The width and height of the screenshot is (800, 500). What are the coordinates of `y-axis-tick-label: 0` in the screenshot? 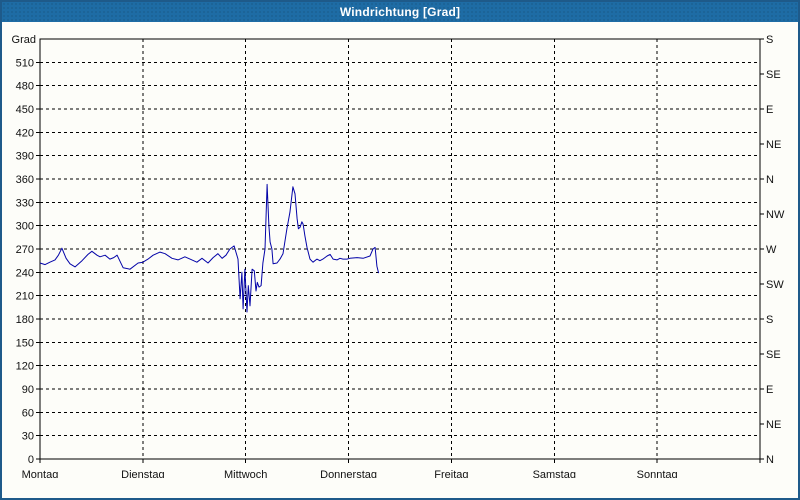 It's located at (31, 460).